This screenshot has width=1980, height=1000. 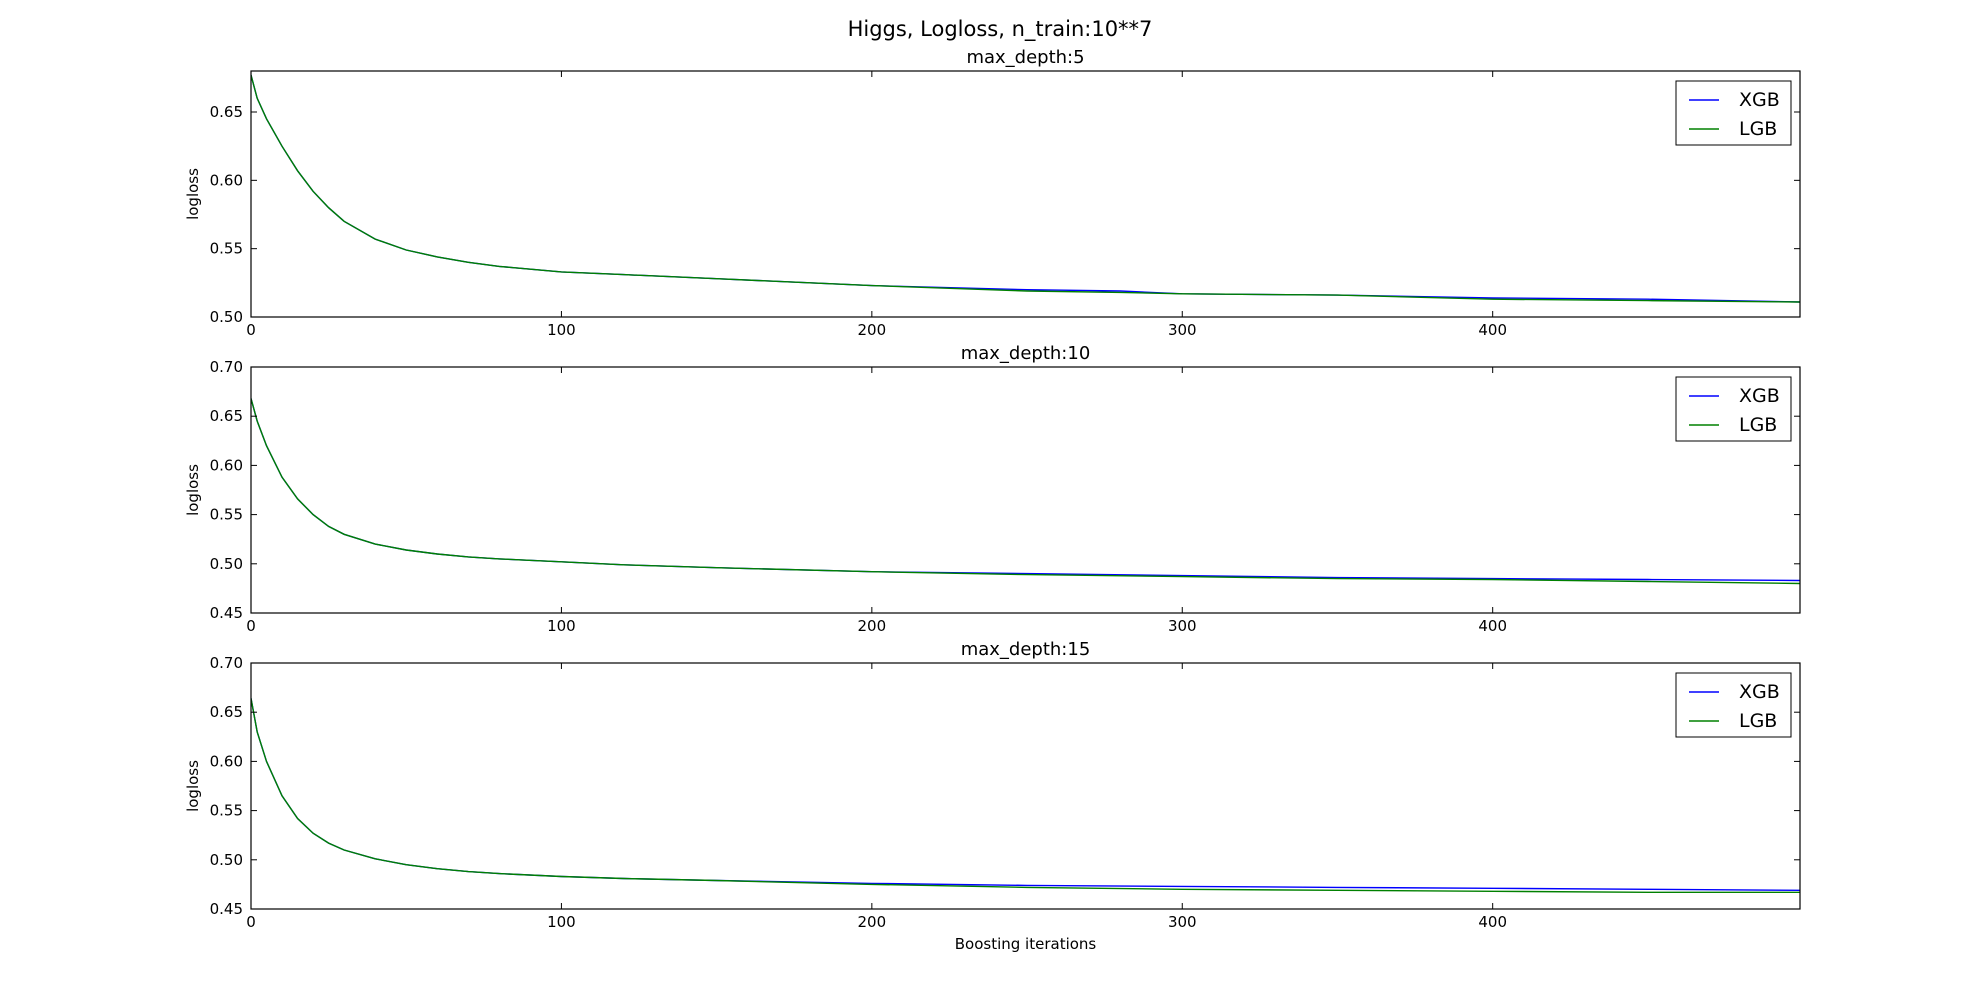 I want to click on subplot-title: max_depth:5, so click(x=1025, y=57).